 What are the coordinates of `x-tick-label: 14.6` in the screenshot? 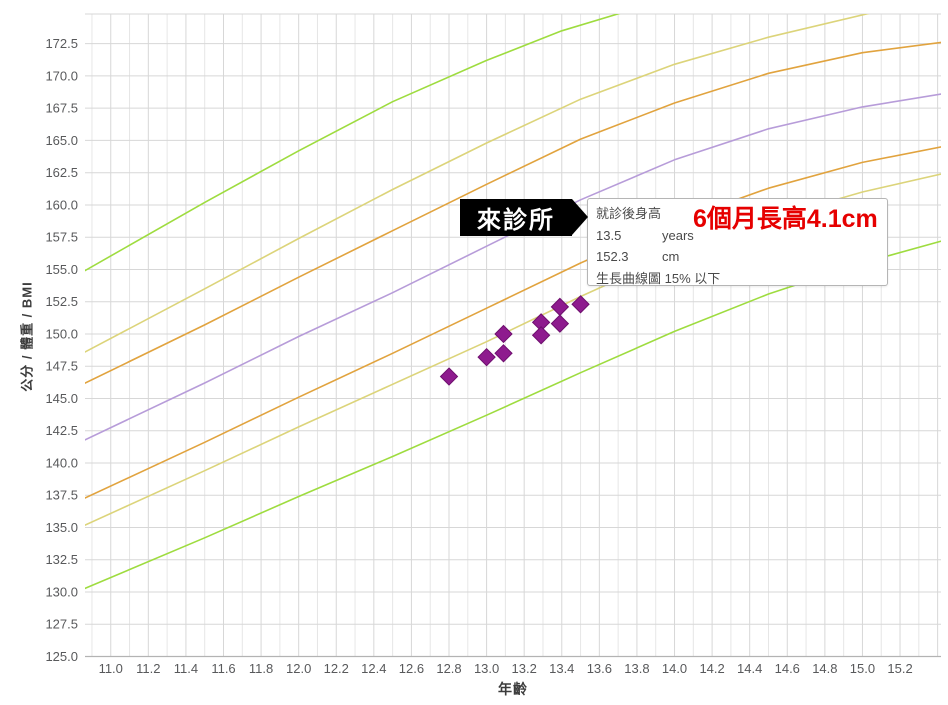 It's located at (787, 668).